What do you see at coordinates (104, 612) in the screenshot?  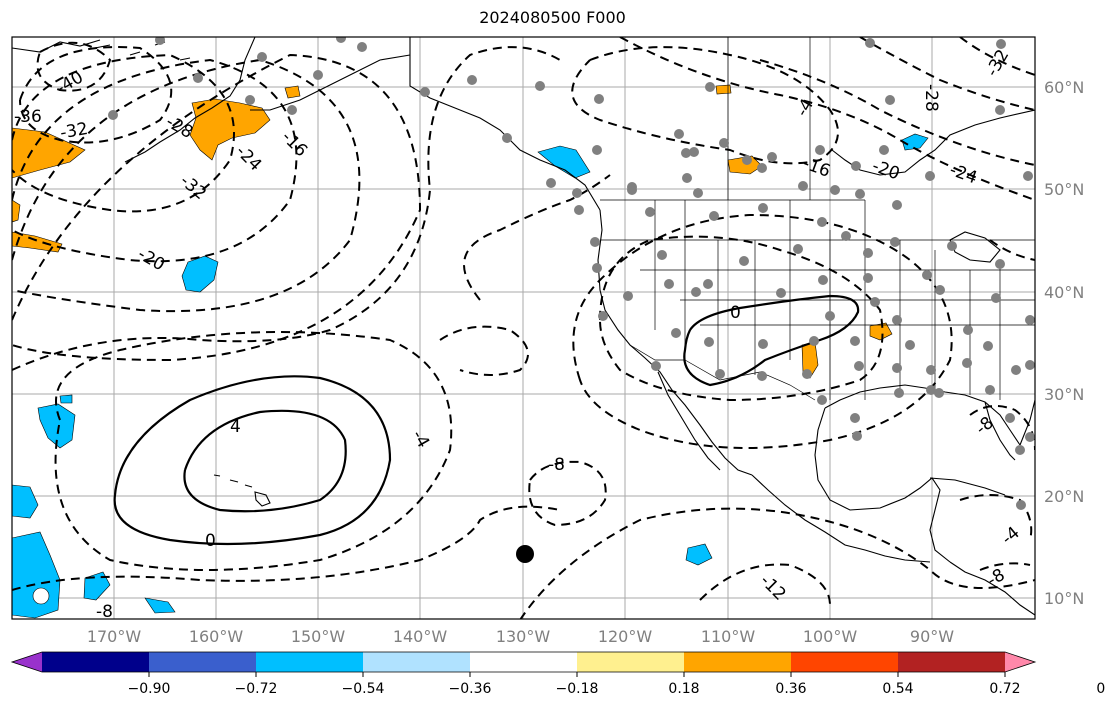 I see `contour-label-13: -8` at bounding box center [104, 612].